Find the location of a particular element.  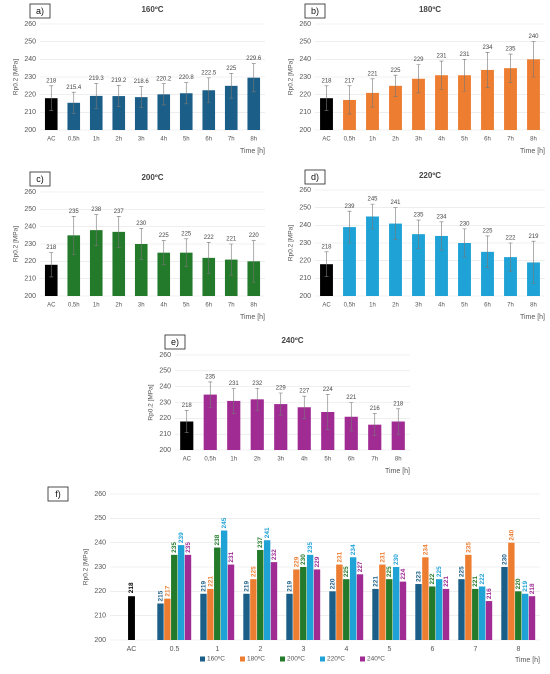

x-tick-label: 0,5h is located at coordinates (350, 306).